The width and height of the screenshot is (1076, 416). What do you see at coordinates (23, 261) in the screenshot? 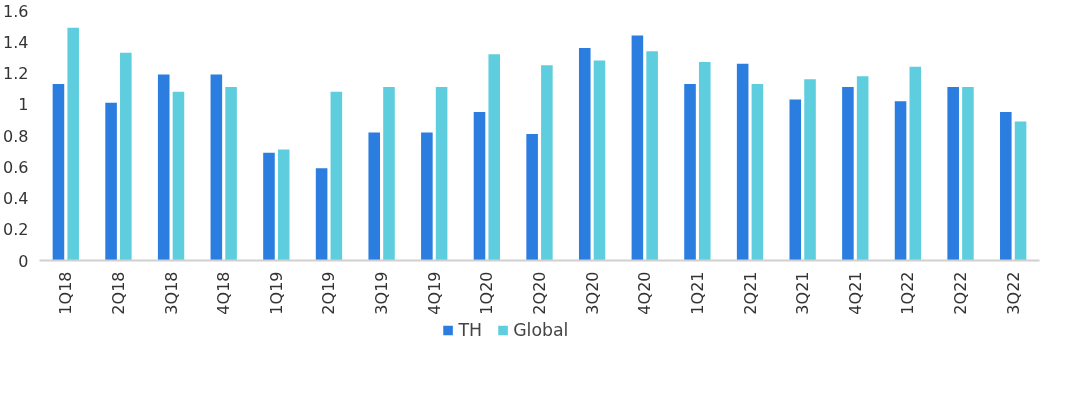
I see `y-tick-label: 0` at bounding box center [23, 261].